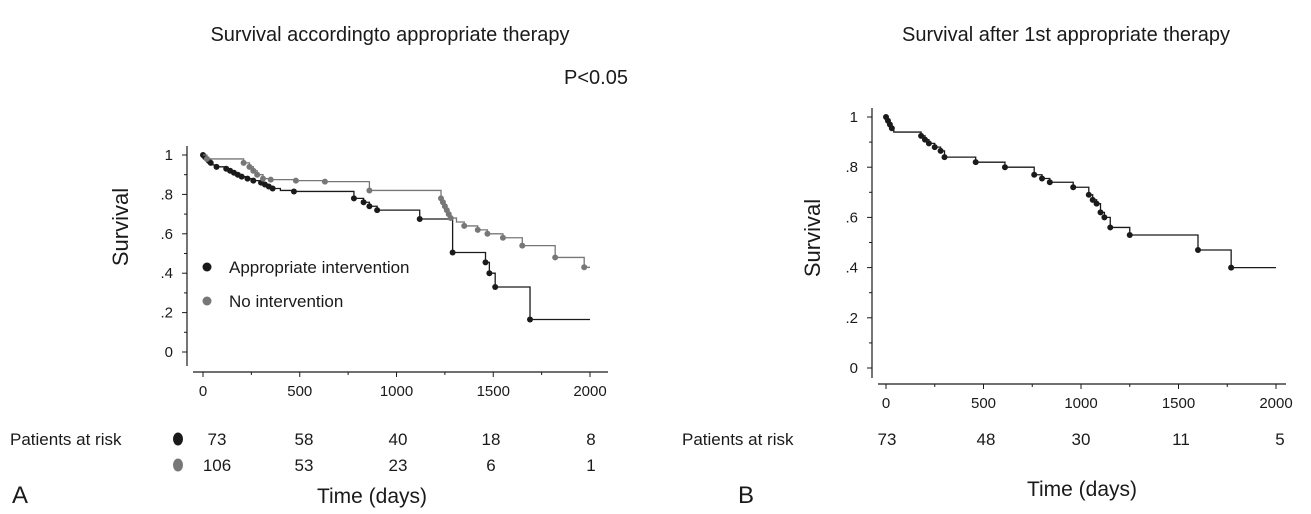 The width and height of the screenshot is (1311, 514). Describe the element at coordinates (1066, 35) in the screenshot. I see `chart-b-title: Survival after 1st appropriate therapy` at that location.